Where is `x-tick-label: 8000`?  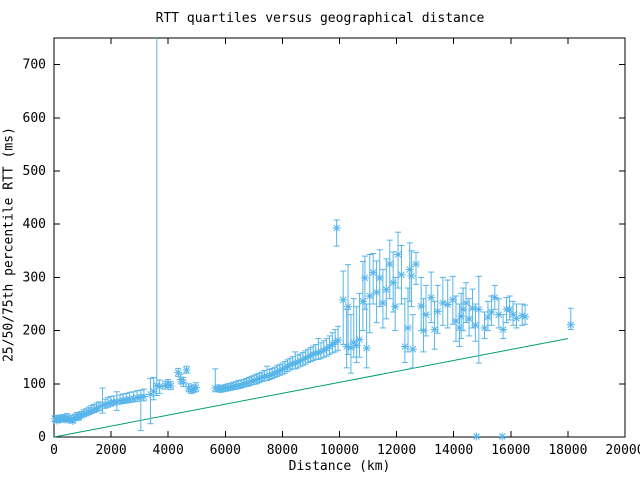
x-tick-label: 8000 is located at coordinates (282, 450).